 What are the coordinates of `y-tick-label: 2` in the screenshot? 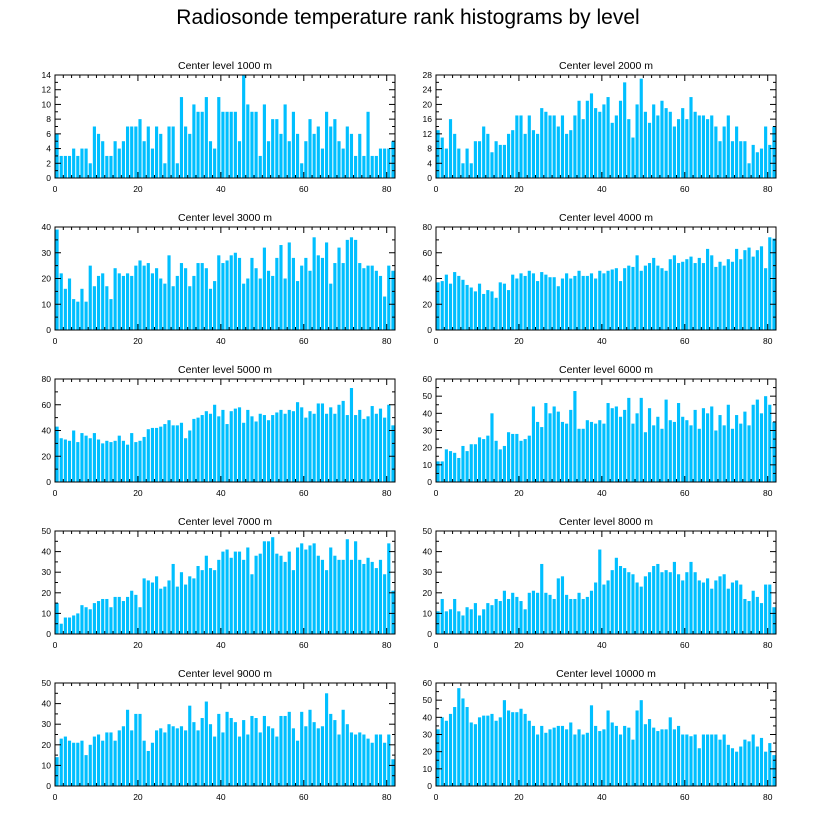 It's located at (48, 163).